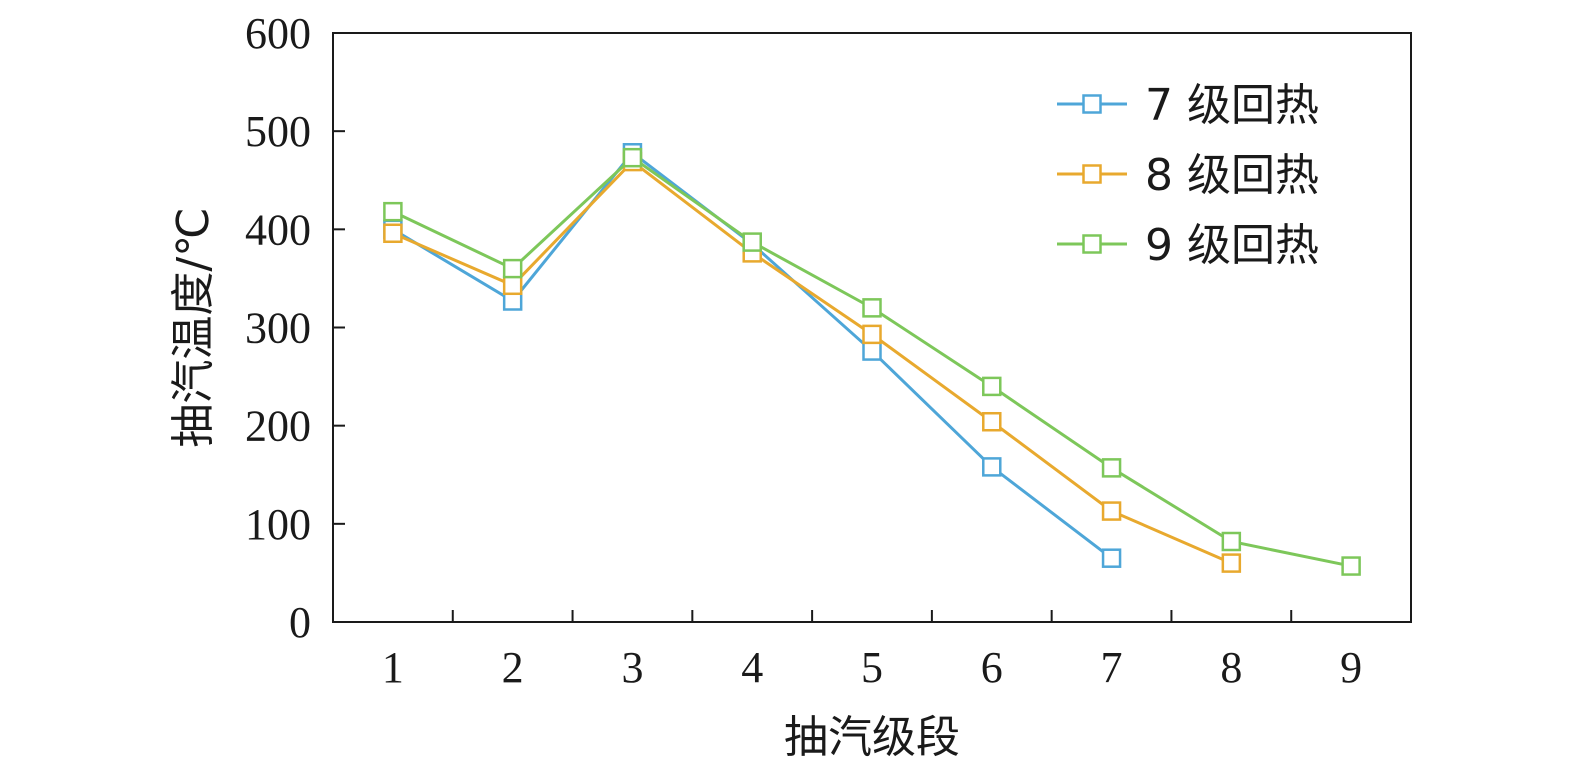 The height and width of the screenshot is (772, 1575). What do you see at coordinates (992, 667) in the screenshot?
I see `x-tick-label: 6` at bounding box center [992, 667].